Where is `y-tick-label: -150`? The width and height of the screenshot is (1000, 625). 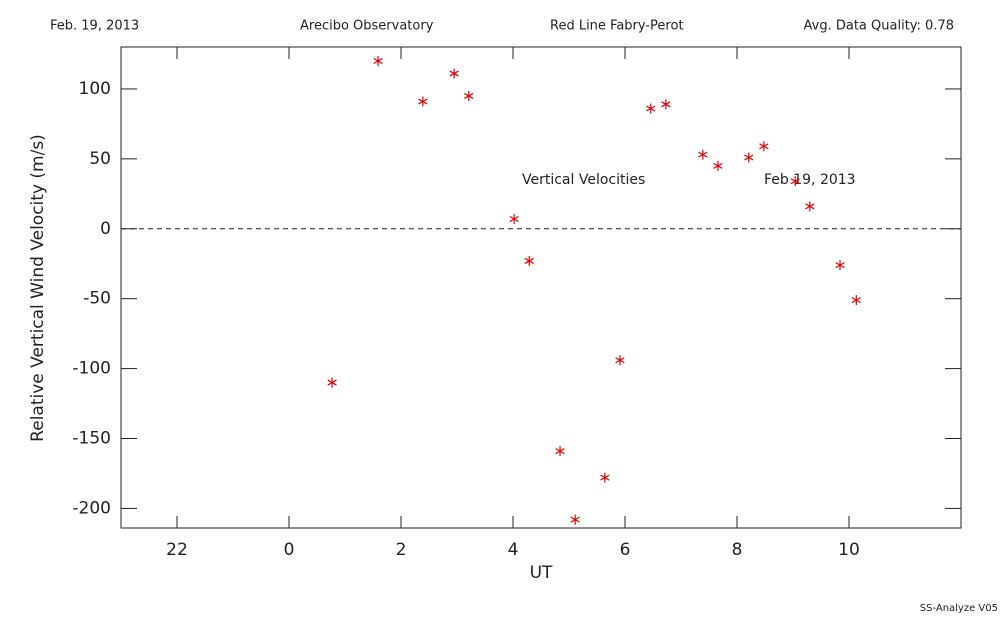
y-tick-label: -150 is located at coordinates (91, 439).